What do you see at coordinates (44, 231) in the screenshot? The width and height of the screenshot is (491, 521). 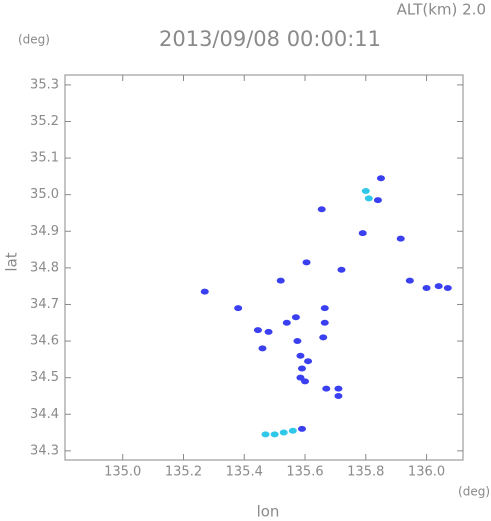 I see `y-tick-label: 34.9` at bounding box center [44, 231].